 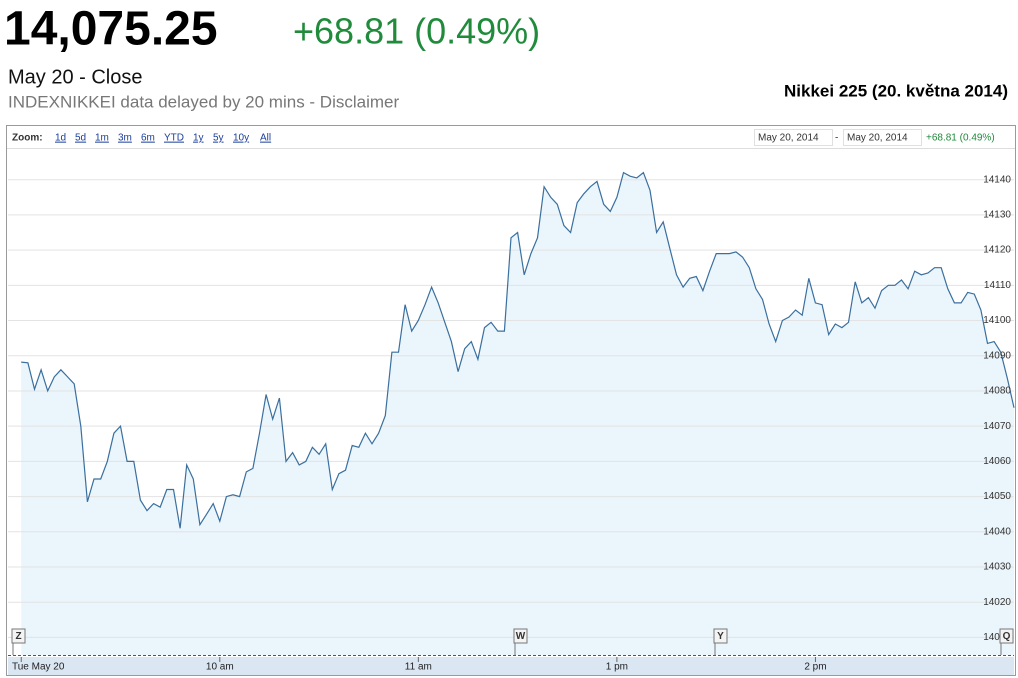 I want to click on y-tick-label: 14030, so click(x=997, y=567).